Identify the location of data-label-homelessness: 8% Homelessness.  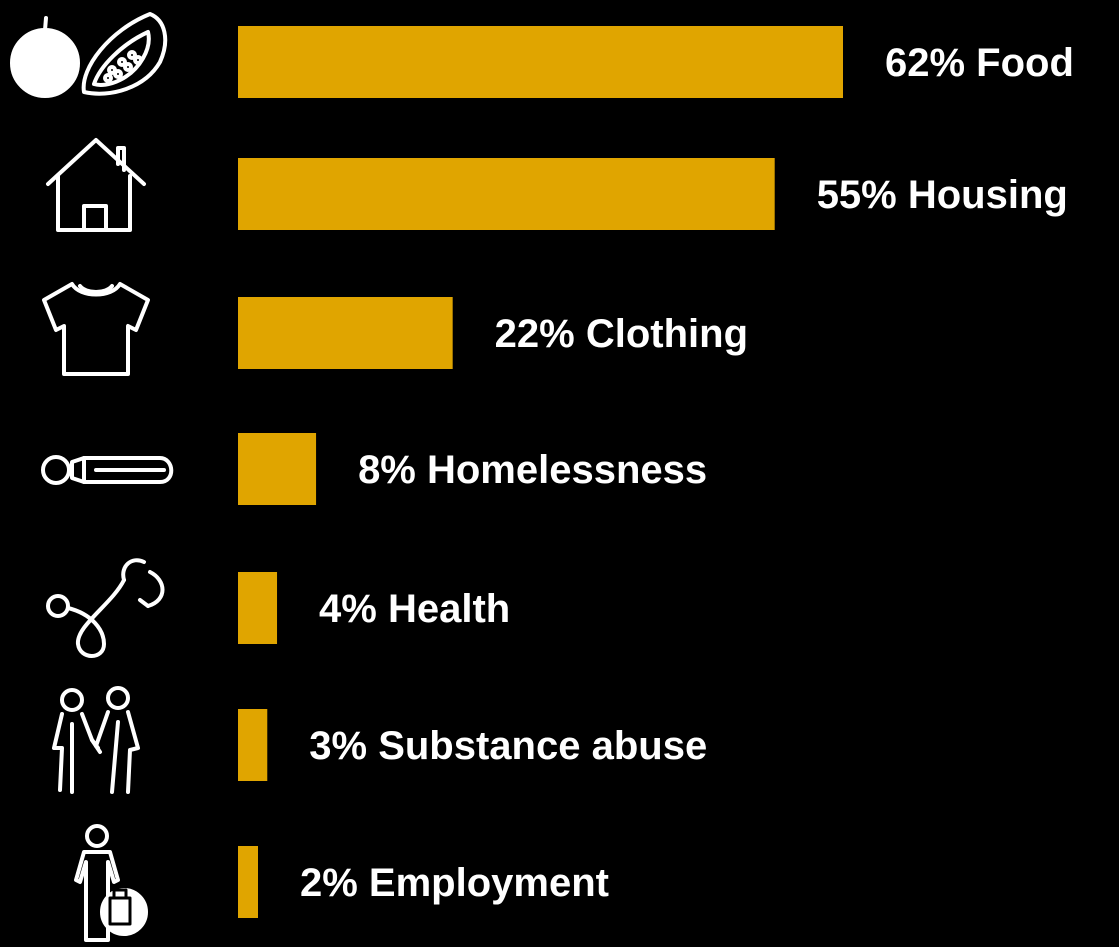
(532, 470).